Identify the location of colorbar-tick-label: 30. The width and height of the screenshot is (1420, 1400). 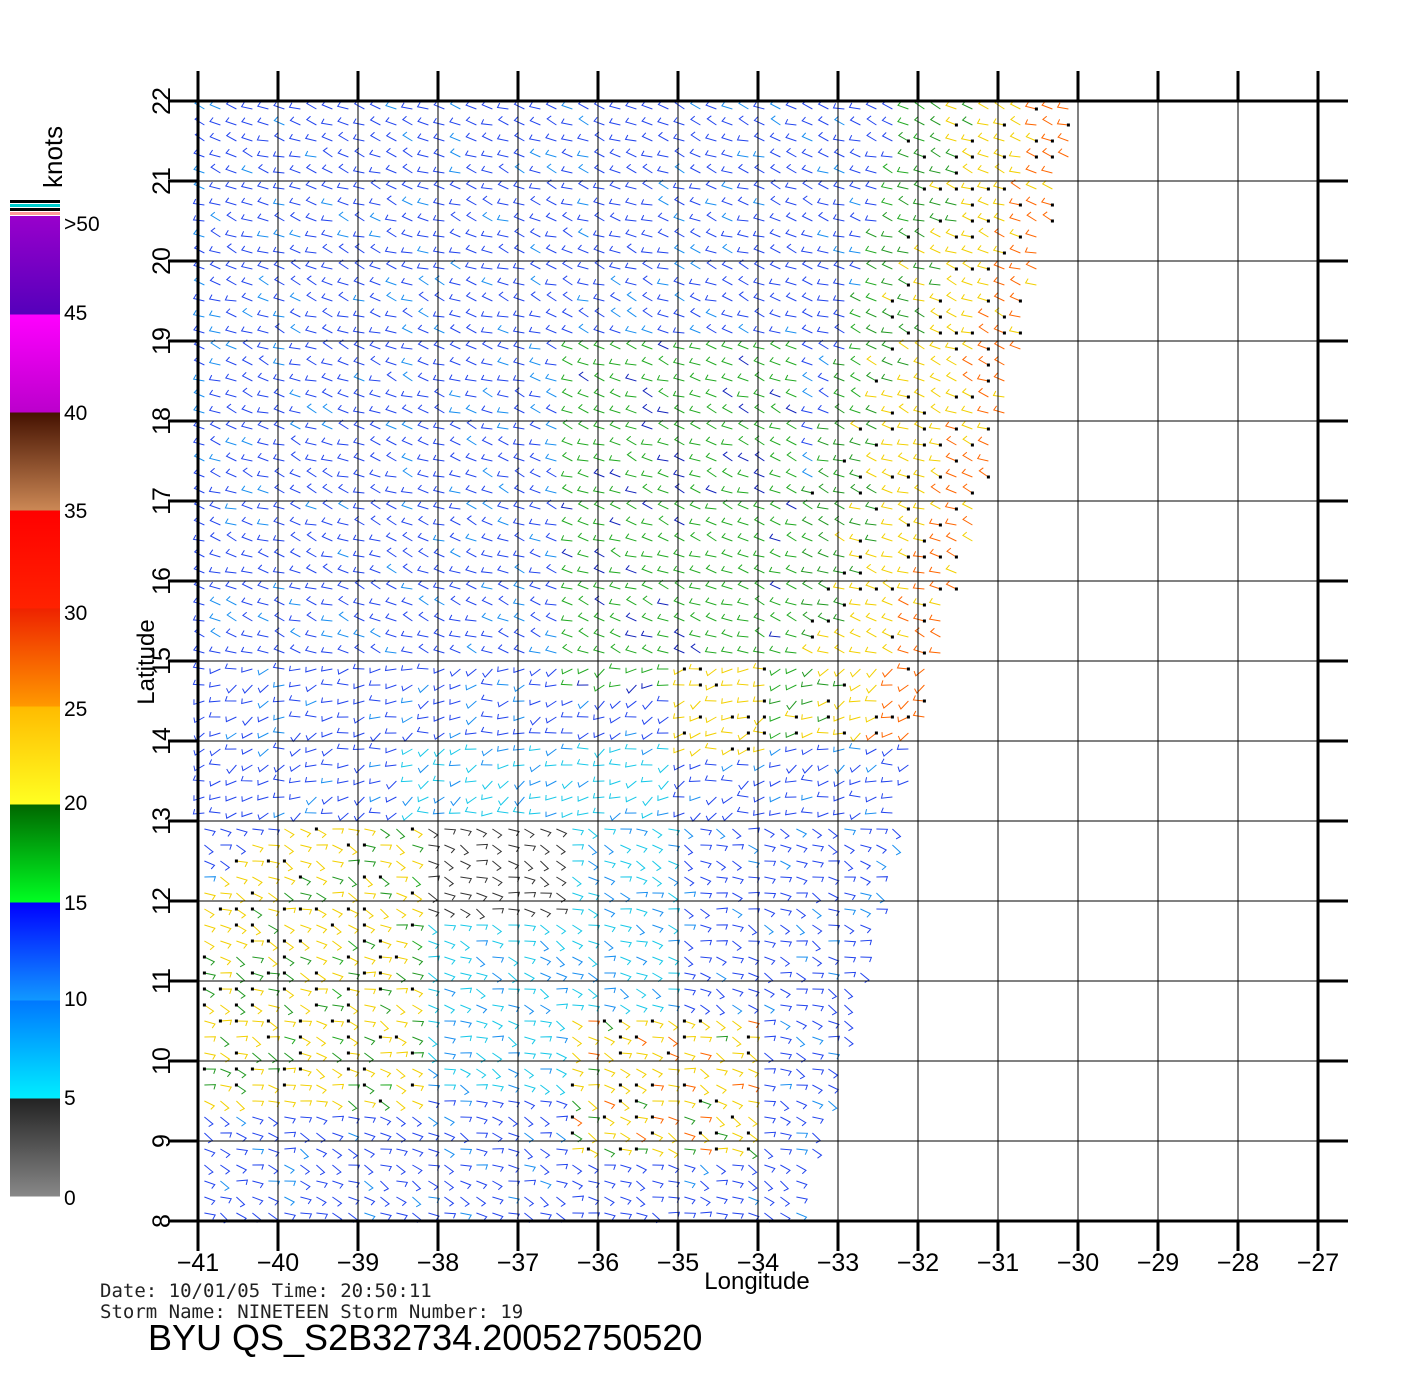
(75, 613).